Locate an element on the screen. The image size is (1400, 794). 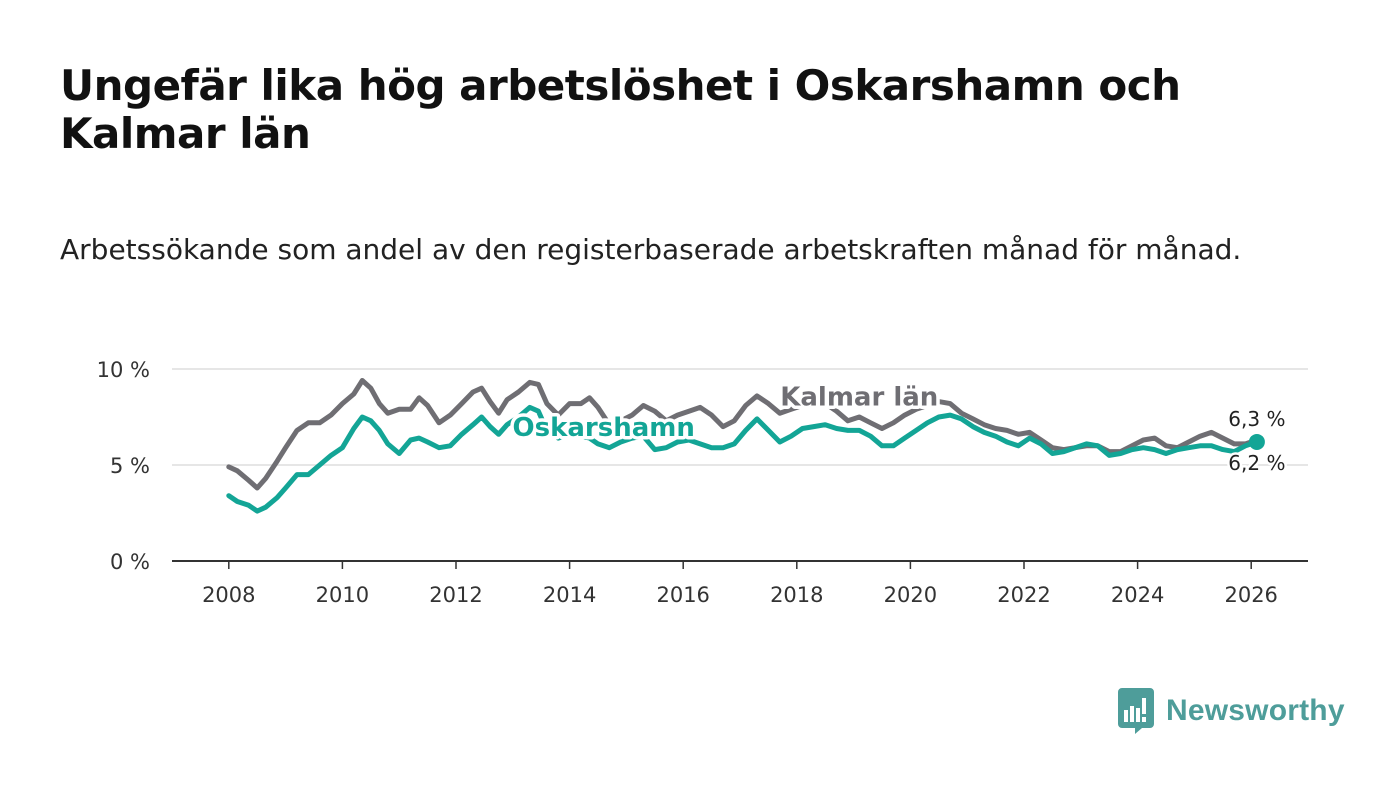
x-tick-label: 2026 is located at coordinates (1250, 595).